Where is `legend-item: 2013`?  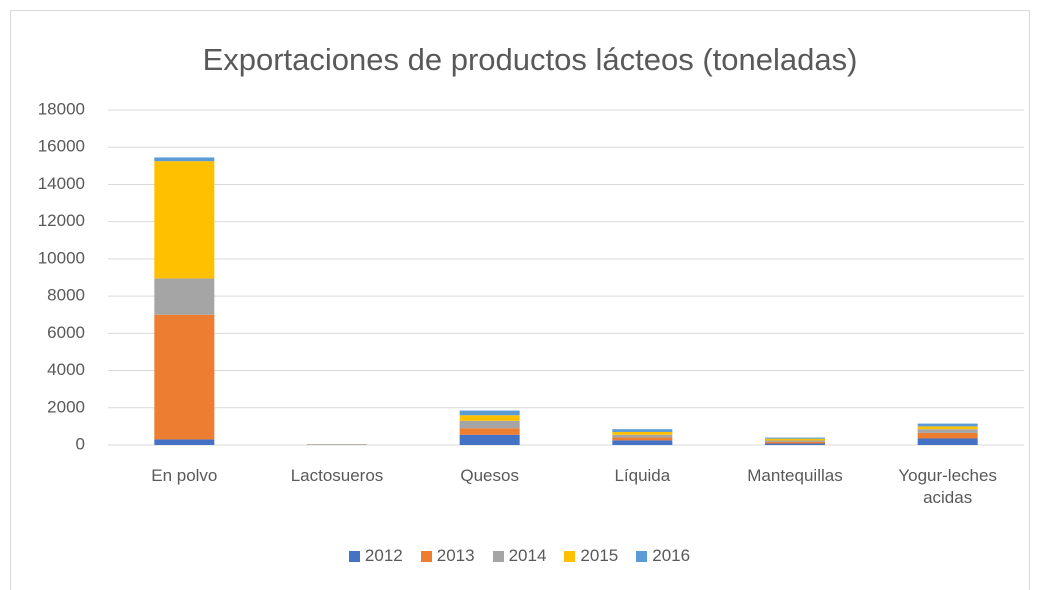
legend-item: 2013 is located at coordinates (447, 556).